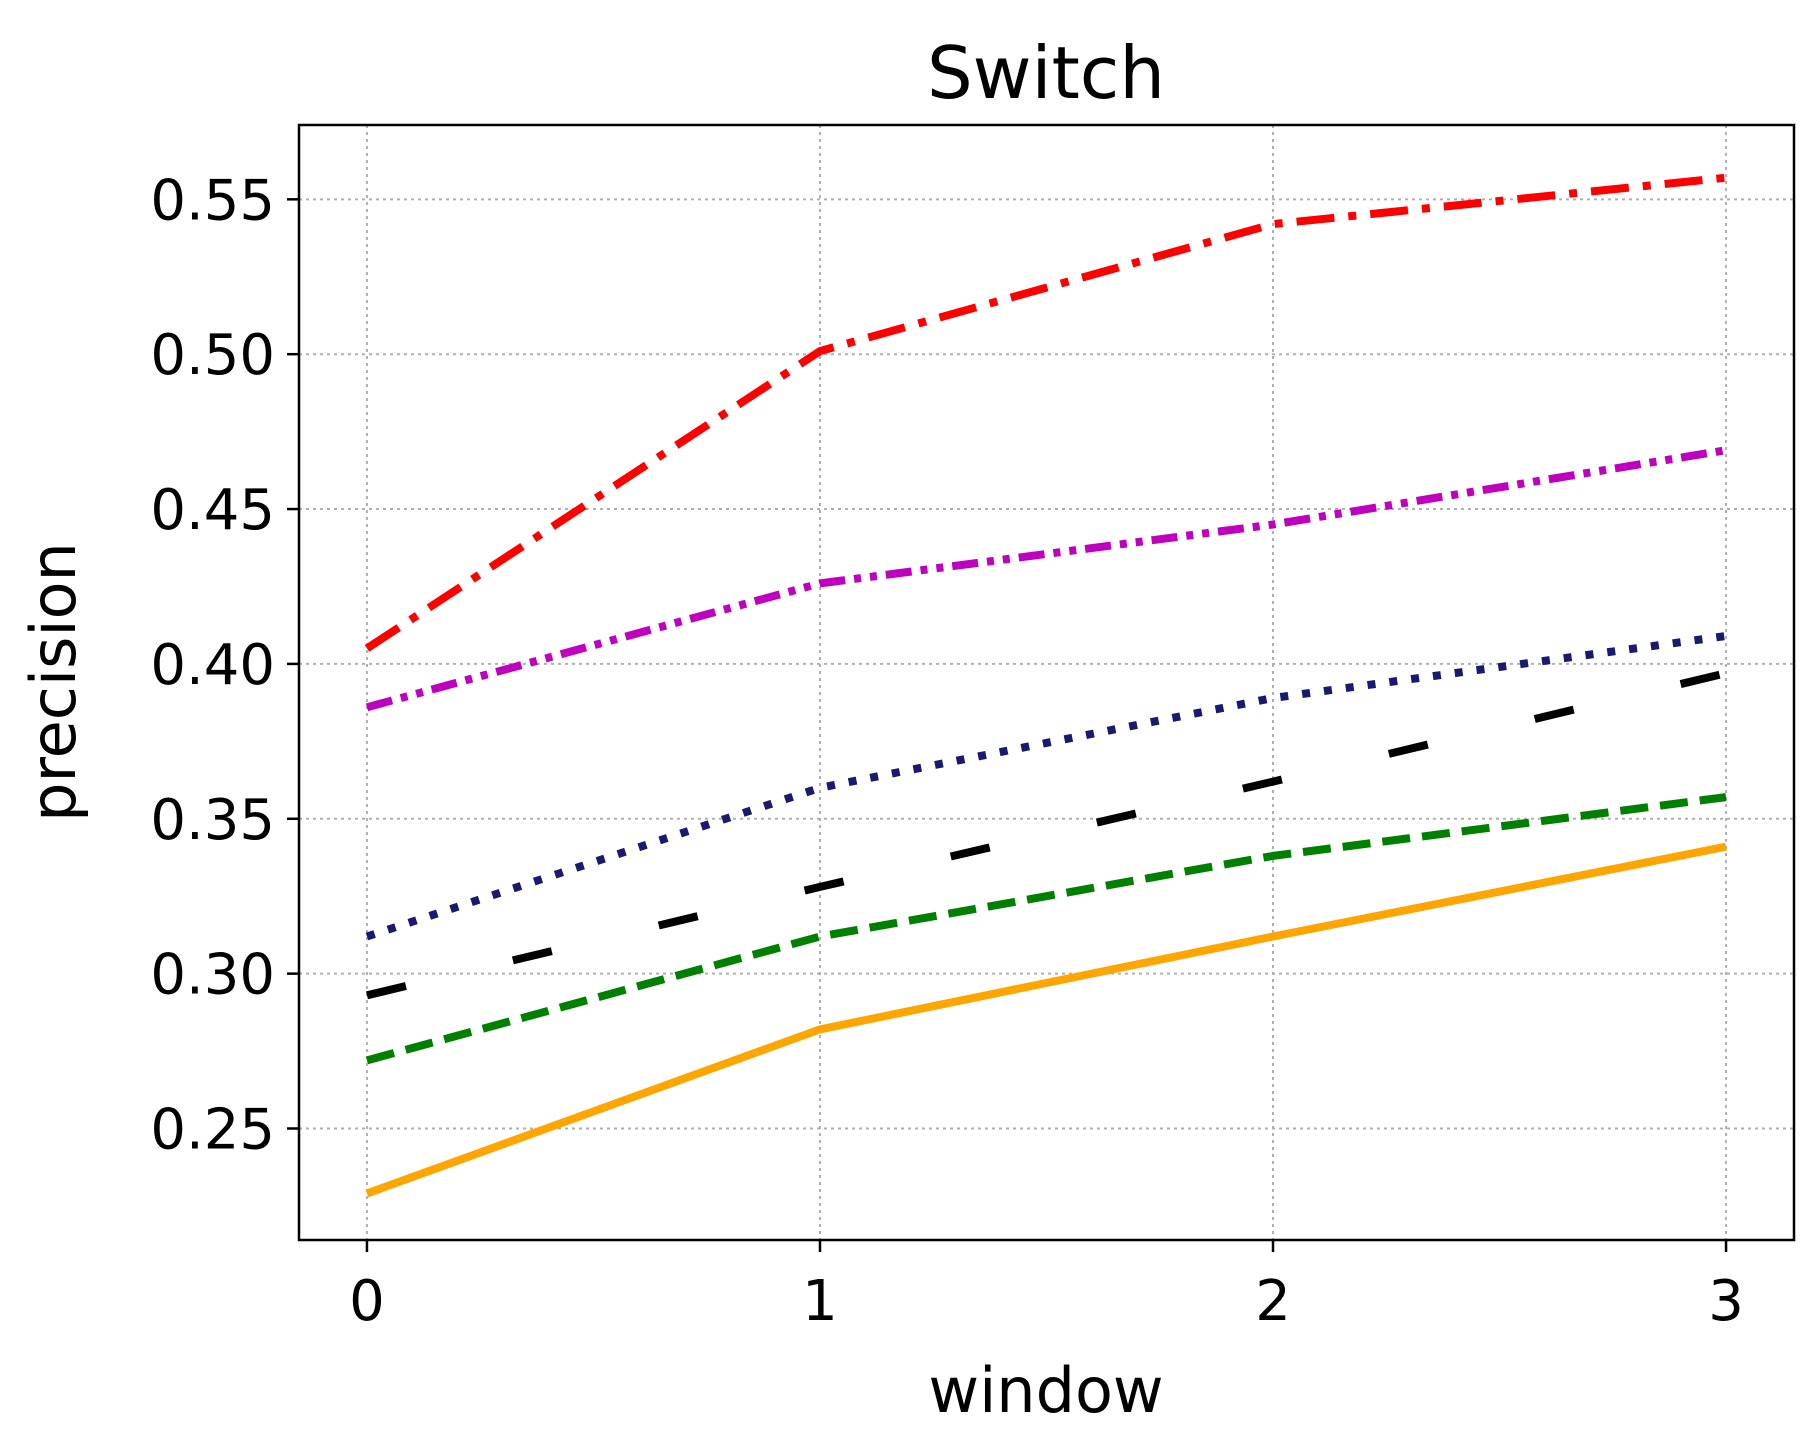 Image resolution: width=1815 pixels, height=1454 pixels. What do you see at coordinates (1273, 1301) in the screenshot?
I see `x-tick-label: 2` at bounding box center [1273, 1301].